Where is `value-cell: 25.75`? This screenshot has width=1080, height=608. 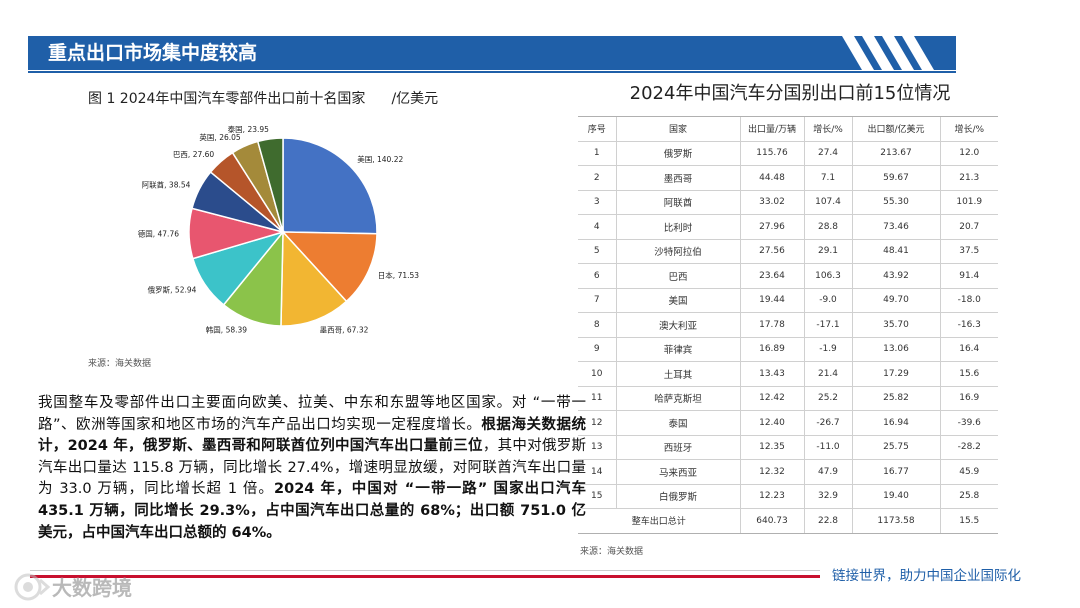
value-cell: 25.75 is located at coordinates (895, 447).